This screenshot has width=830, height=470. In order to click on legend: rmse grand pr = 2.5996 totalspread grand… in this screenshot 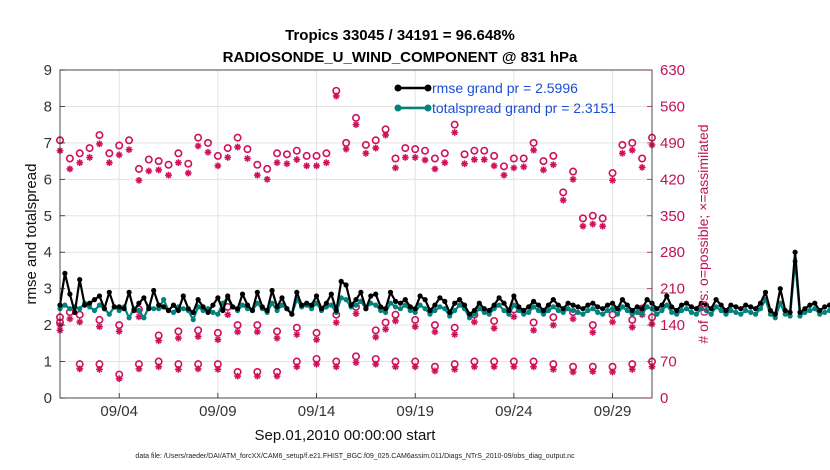, I will do `click(505, 98)`.